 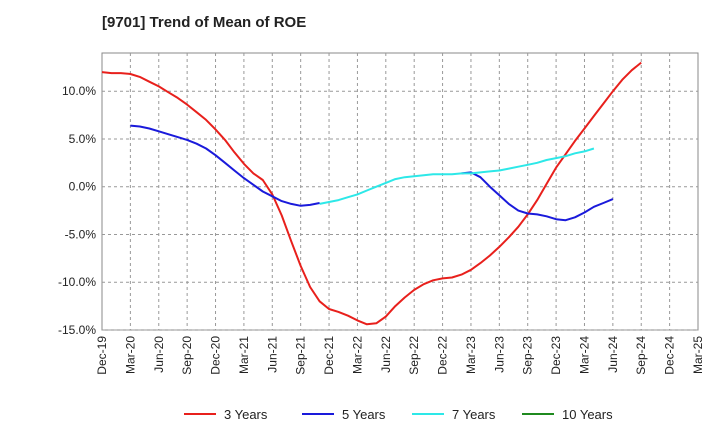 What do you see at coordinates (357, 355) in the screenshot?
I see `x-tick-label: Mar-22` at bounding box center [357, 355].